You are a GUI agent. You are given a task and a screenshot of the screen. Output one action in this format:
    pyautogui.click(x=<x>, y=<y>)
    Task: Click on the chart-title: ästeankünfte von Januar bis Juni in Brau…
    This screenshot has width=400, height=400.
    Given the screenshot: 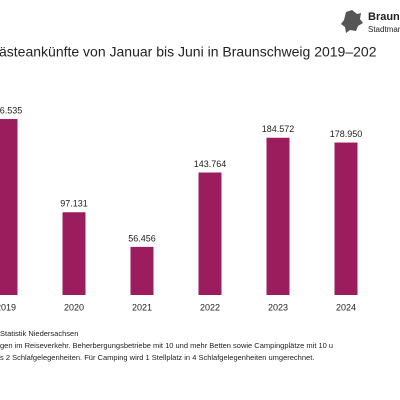 What is the action you would take?
    pyautogui.click(x=188, y=52)
    